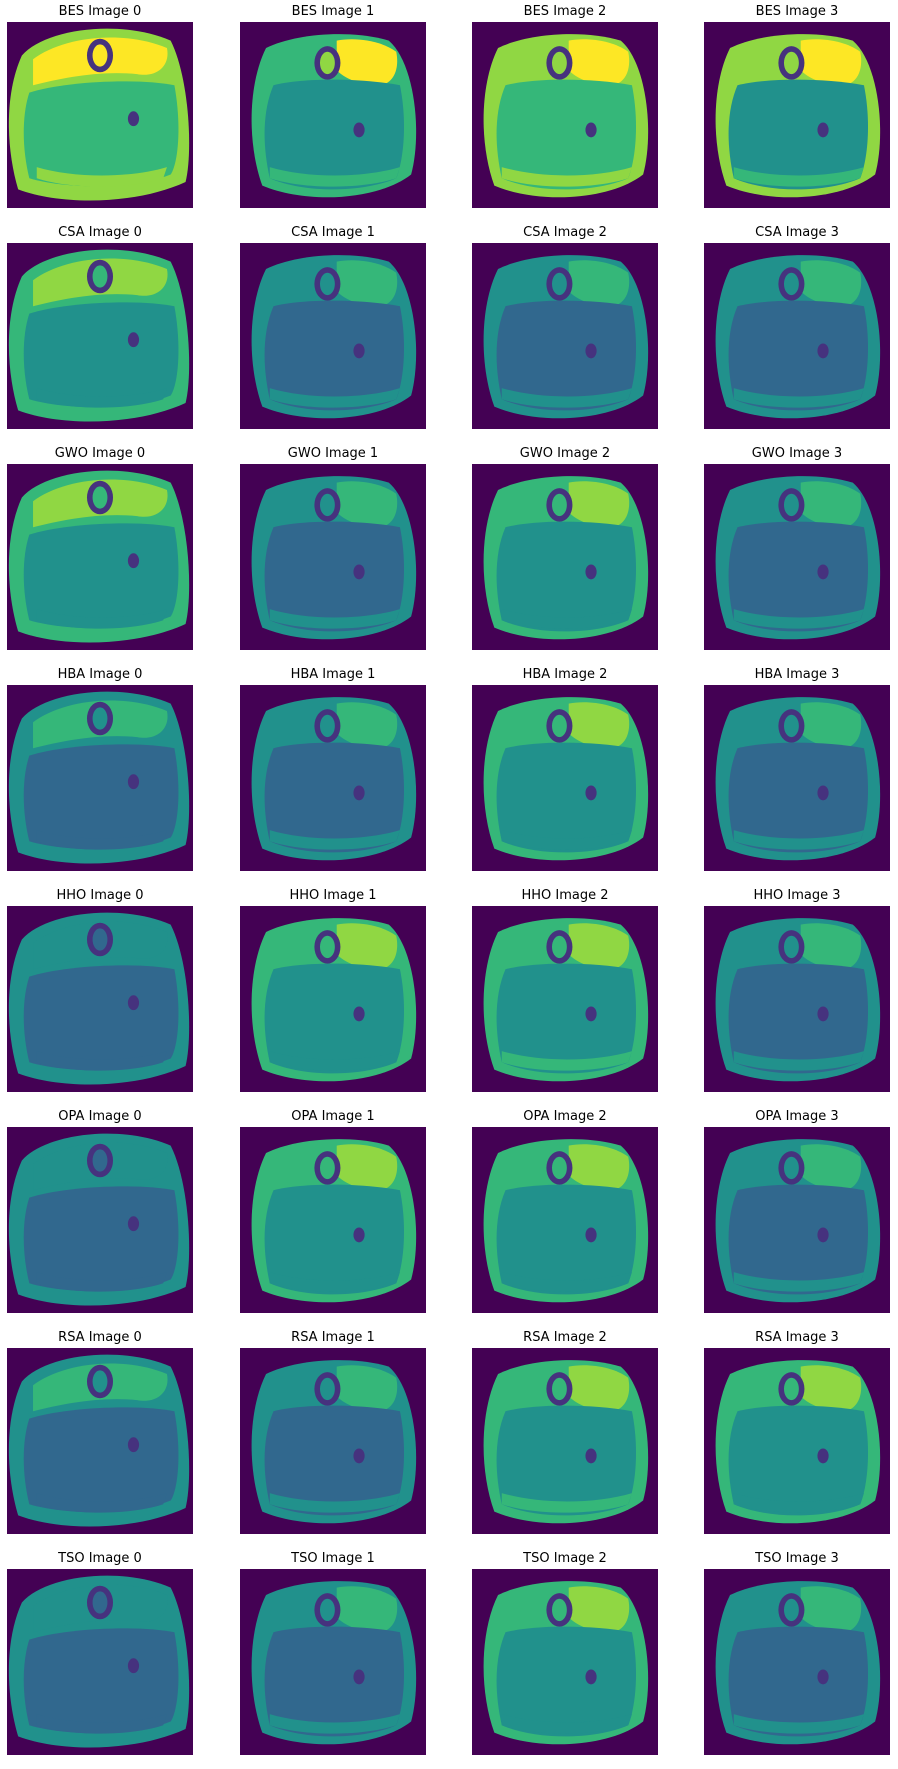 This screenshot has height=1769, width=898. Describe the element at coordinates (100, 11) in the screenshot. I see `panel-title: BES Image 0` at that location.